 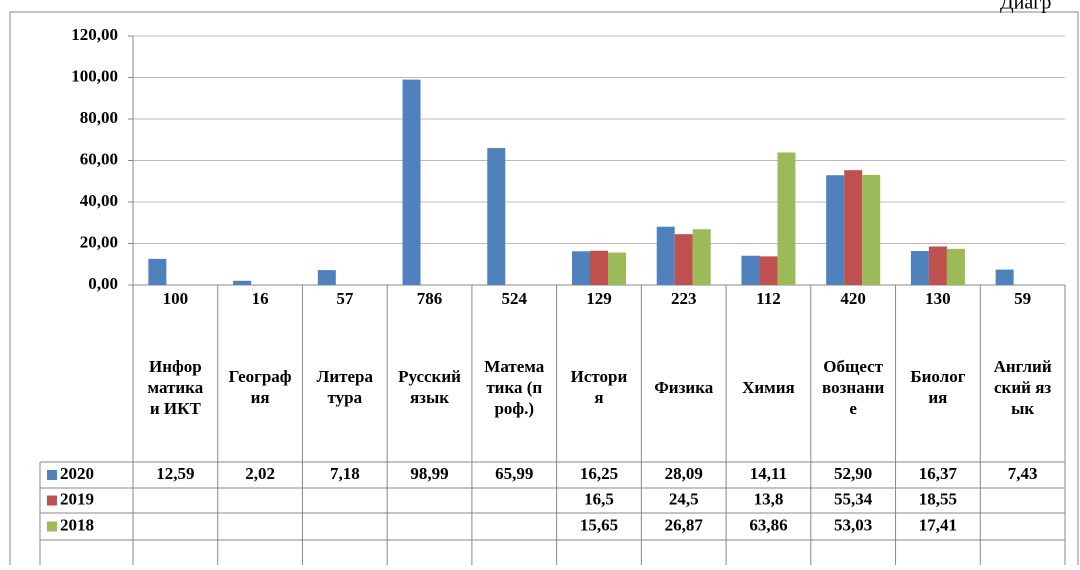 I want to click on y-tick-label: 0,00, so click(x=103, y=283).